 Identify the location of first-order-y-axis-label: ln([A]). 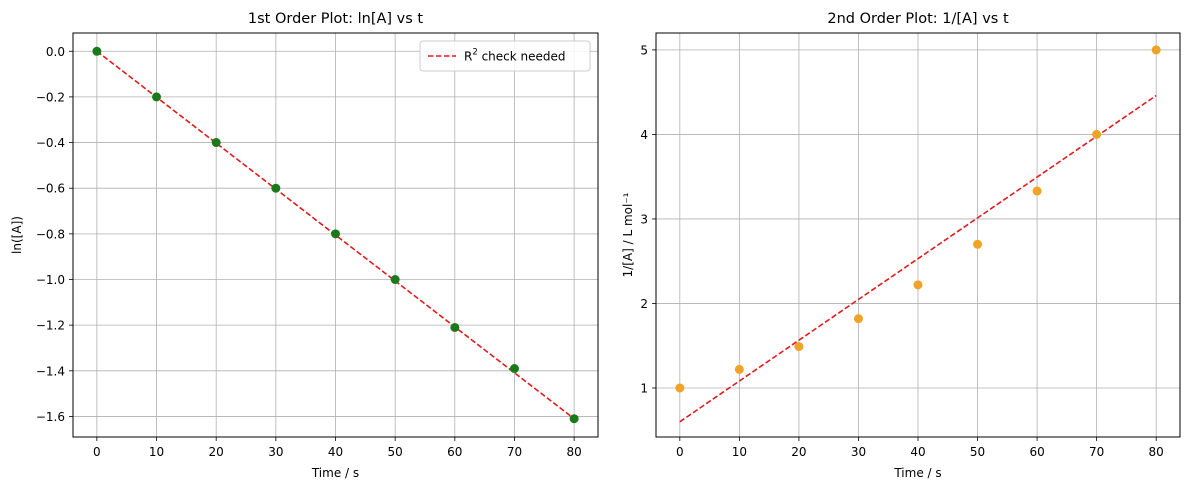
(17, 235).